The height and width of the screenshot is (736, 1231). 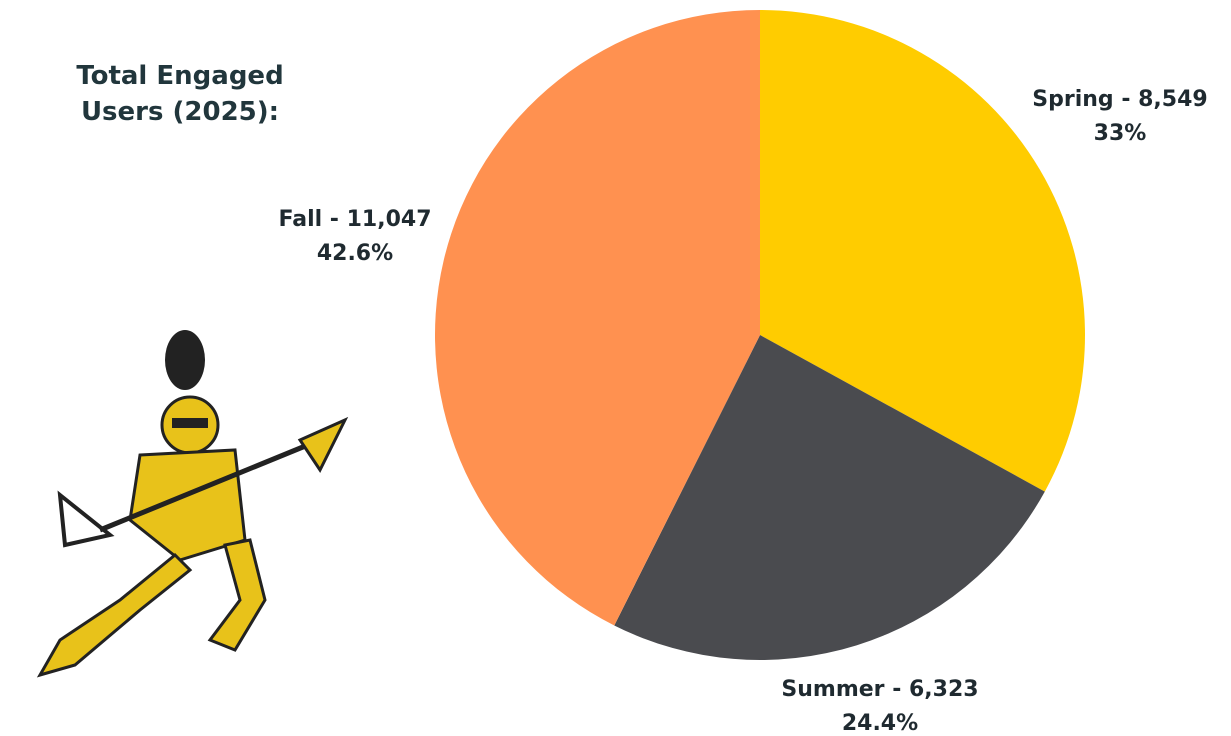 I want to click on slice-value-label: 33%, so click(x=1120, y=133).